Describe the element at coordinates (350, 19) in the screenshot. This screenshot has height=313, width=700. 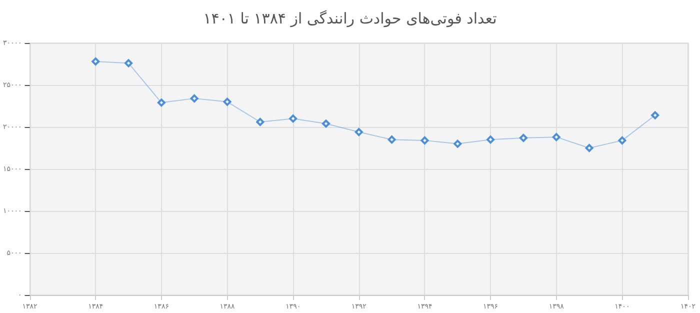
I see `chart-title: تعداد فوتی‌های حوادث رانندگی از ۱۳۸۴ تا ۱۴۰۱` at that location.